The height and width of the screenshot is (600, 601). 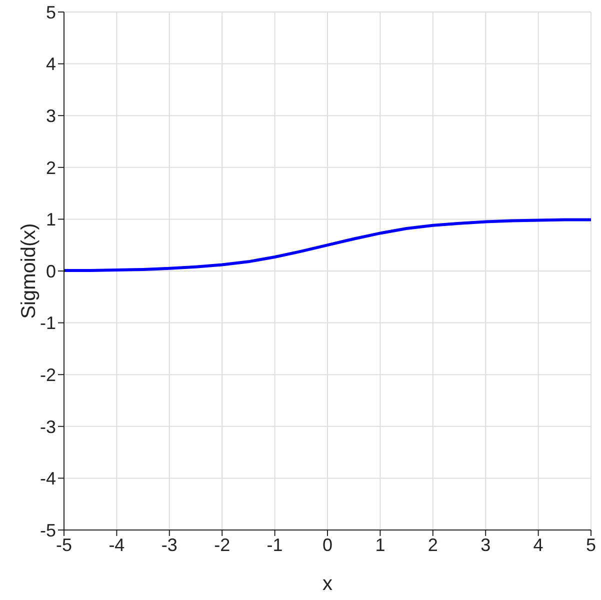 What do you see at coordinates (485, 544) in the screenshot?
I see `x-tick-label: 3` at bounding box center [485, 544].